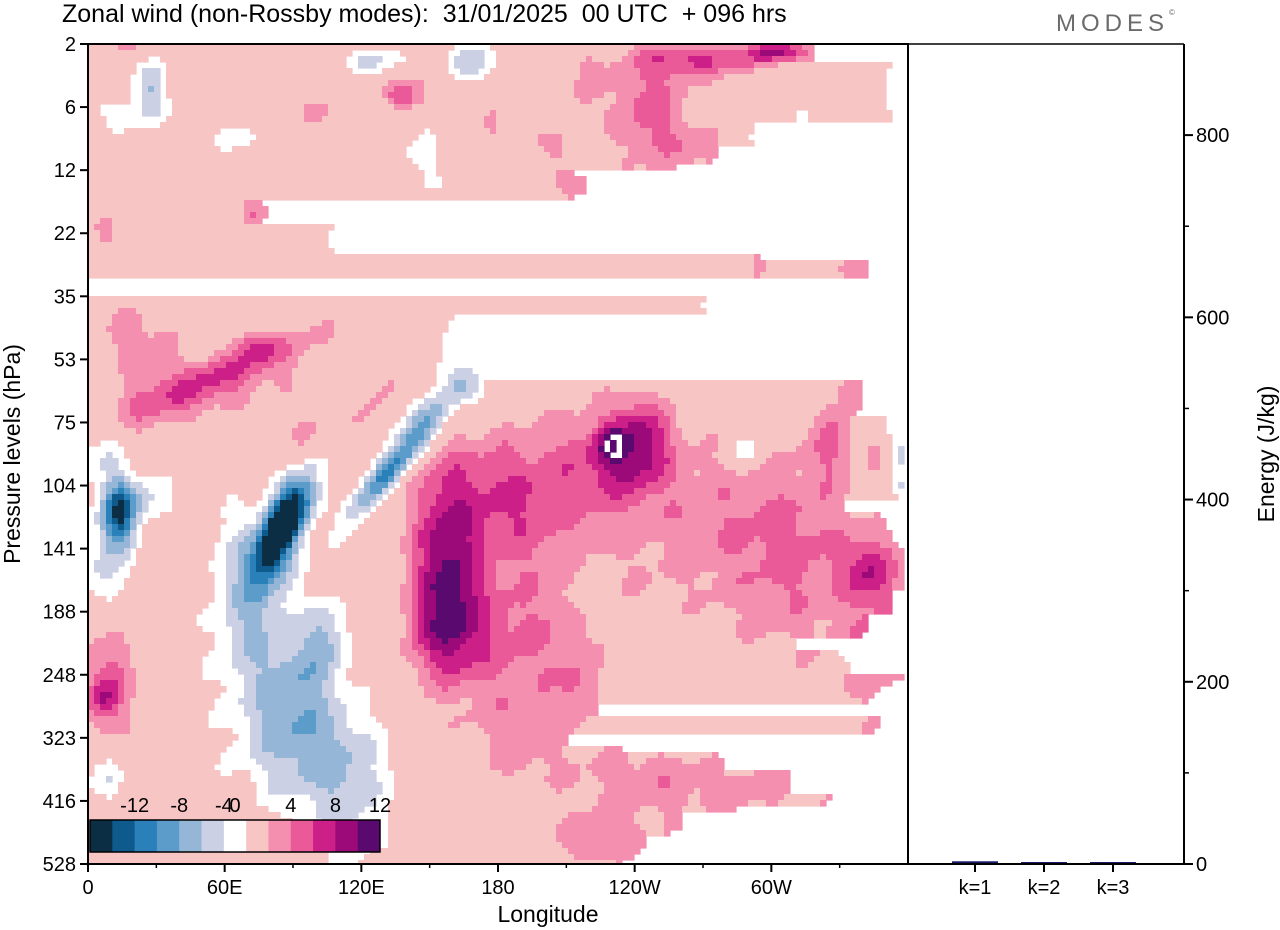  Describe the element at coordinates (168, 836) in the screenshot. I see `colorbar-swatch` at that location.